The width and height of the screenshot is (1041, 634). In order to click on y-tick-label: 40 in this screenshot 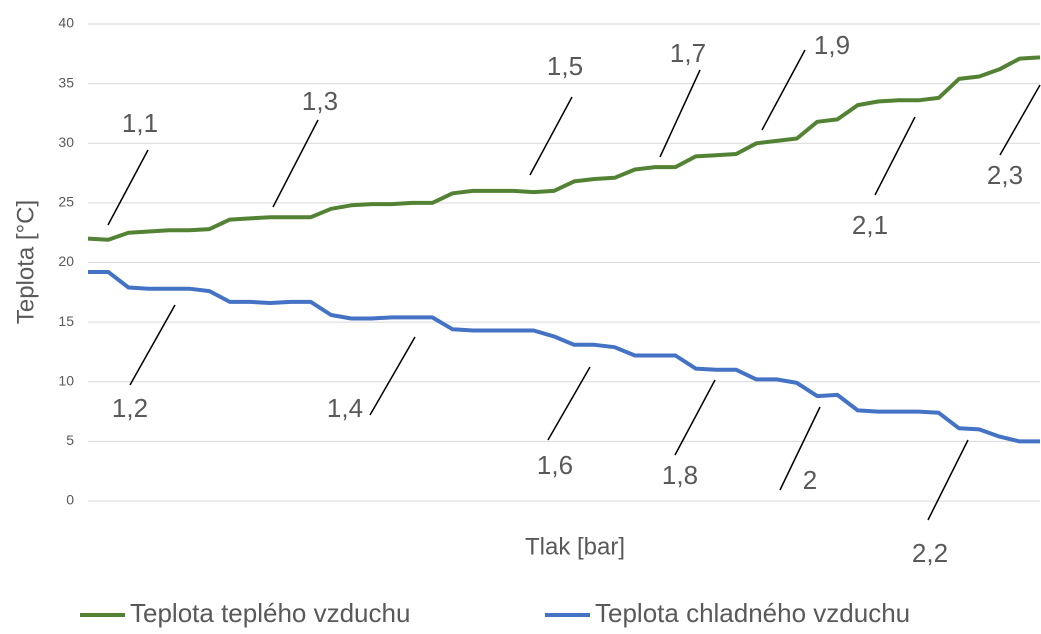, I will do `click(66, 23)`.